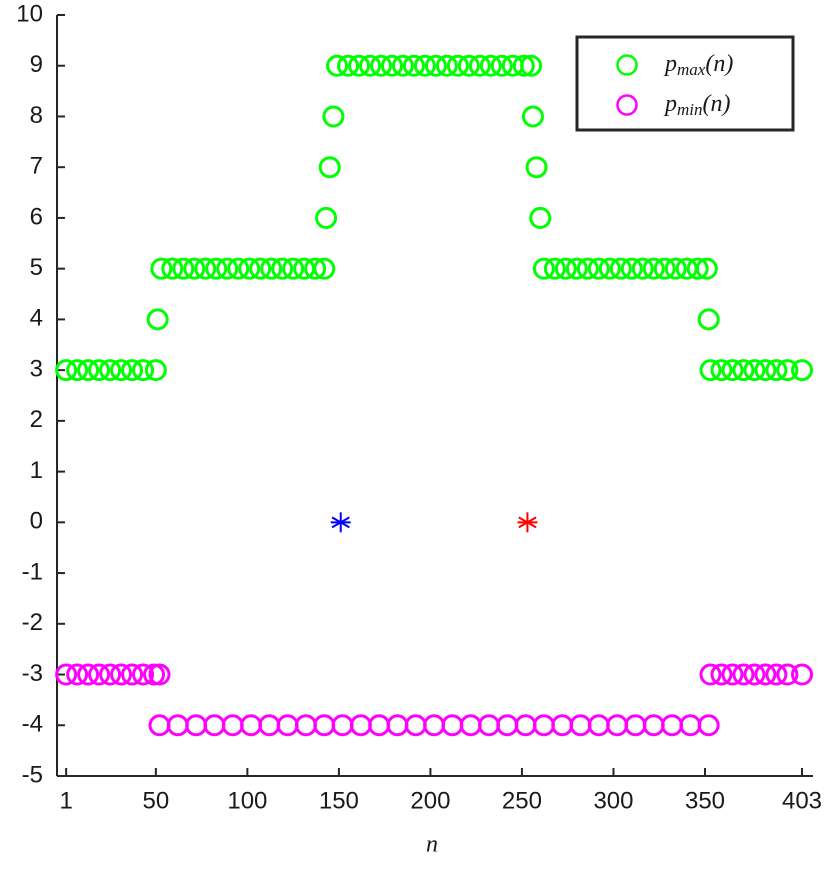 The image size is (830, 869). What do you see at coordinates (522, 800) in the screenshot?
I see `x-tick-label: 250` at bounding box center [522, 800].